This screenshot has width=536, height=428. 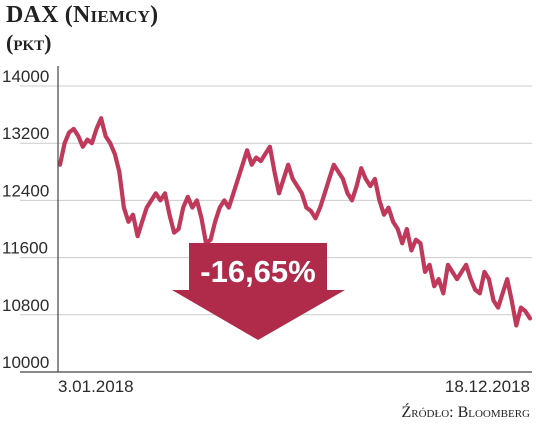 What do you see at coordinates (25, 362) in the screenshot?
I see `y-tick-label-10000: 10000` at bounding box center [25, 362].